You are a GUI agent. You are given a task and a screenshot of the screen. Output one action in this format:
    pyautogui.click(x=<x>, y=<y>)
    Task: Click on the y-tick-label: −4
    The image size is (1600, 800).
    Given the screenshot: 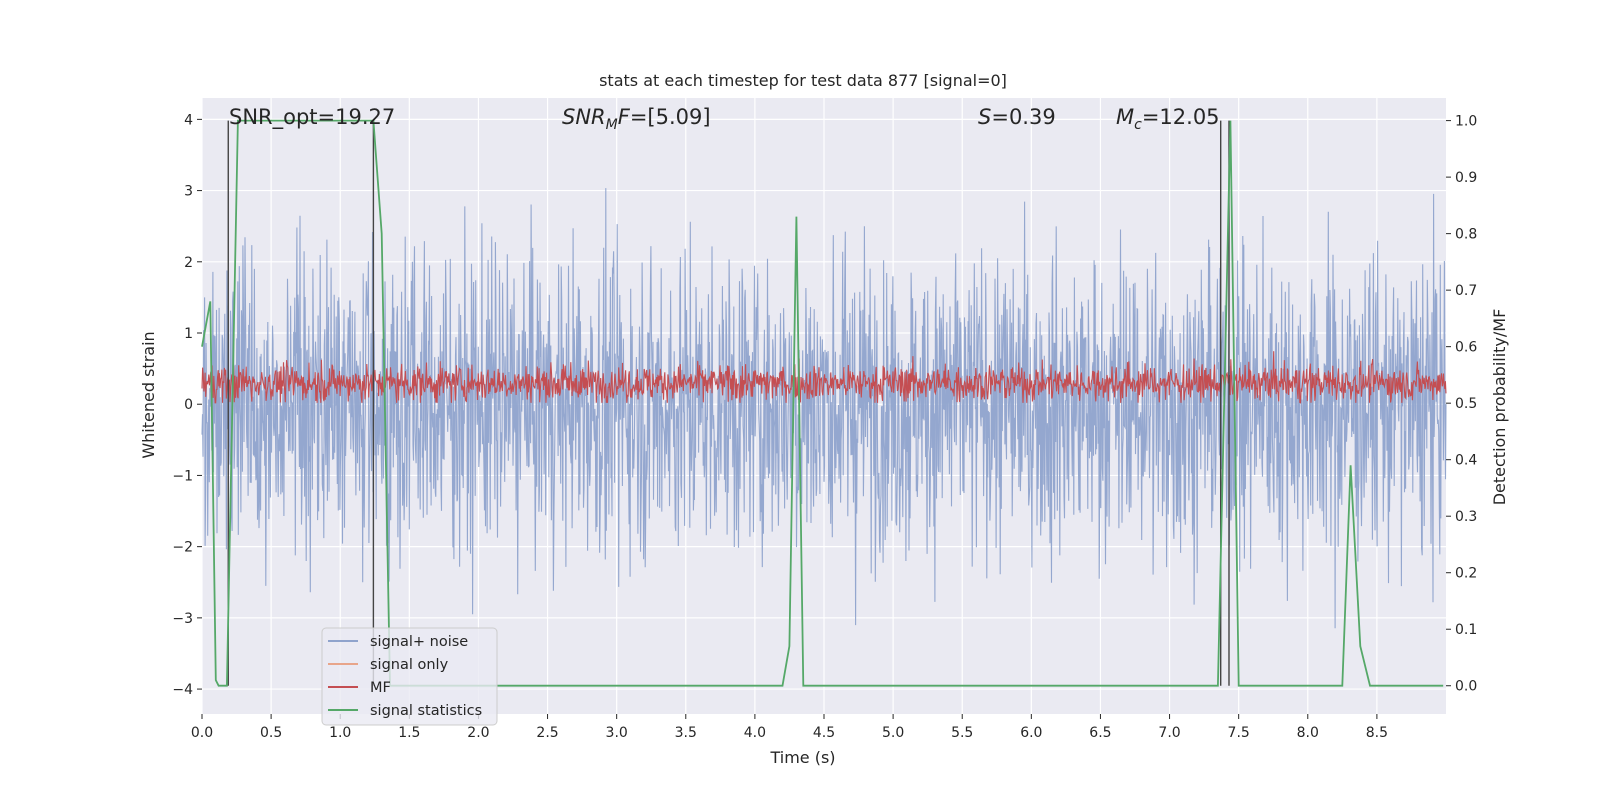 What is the action you would take?
    pyautogui.click(x=182, y=690)
    